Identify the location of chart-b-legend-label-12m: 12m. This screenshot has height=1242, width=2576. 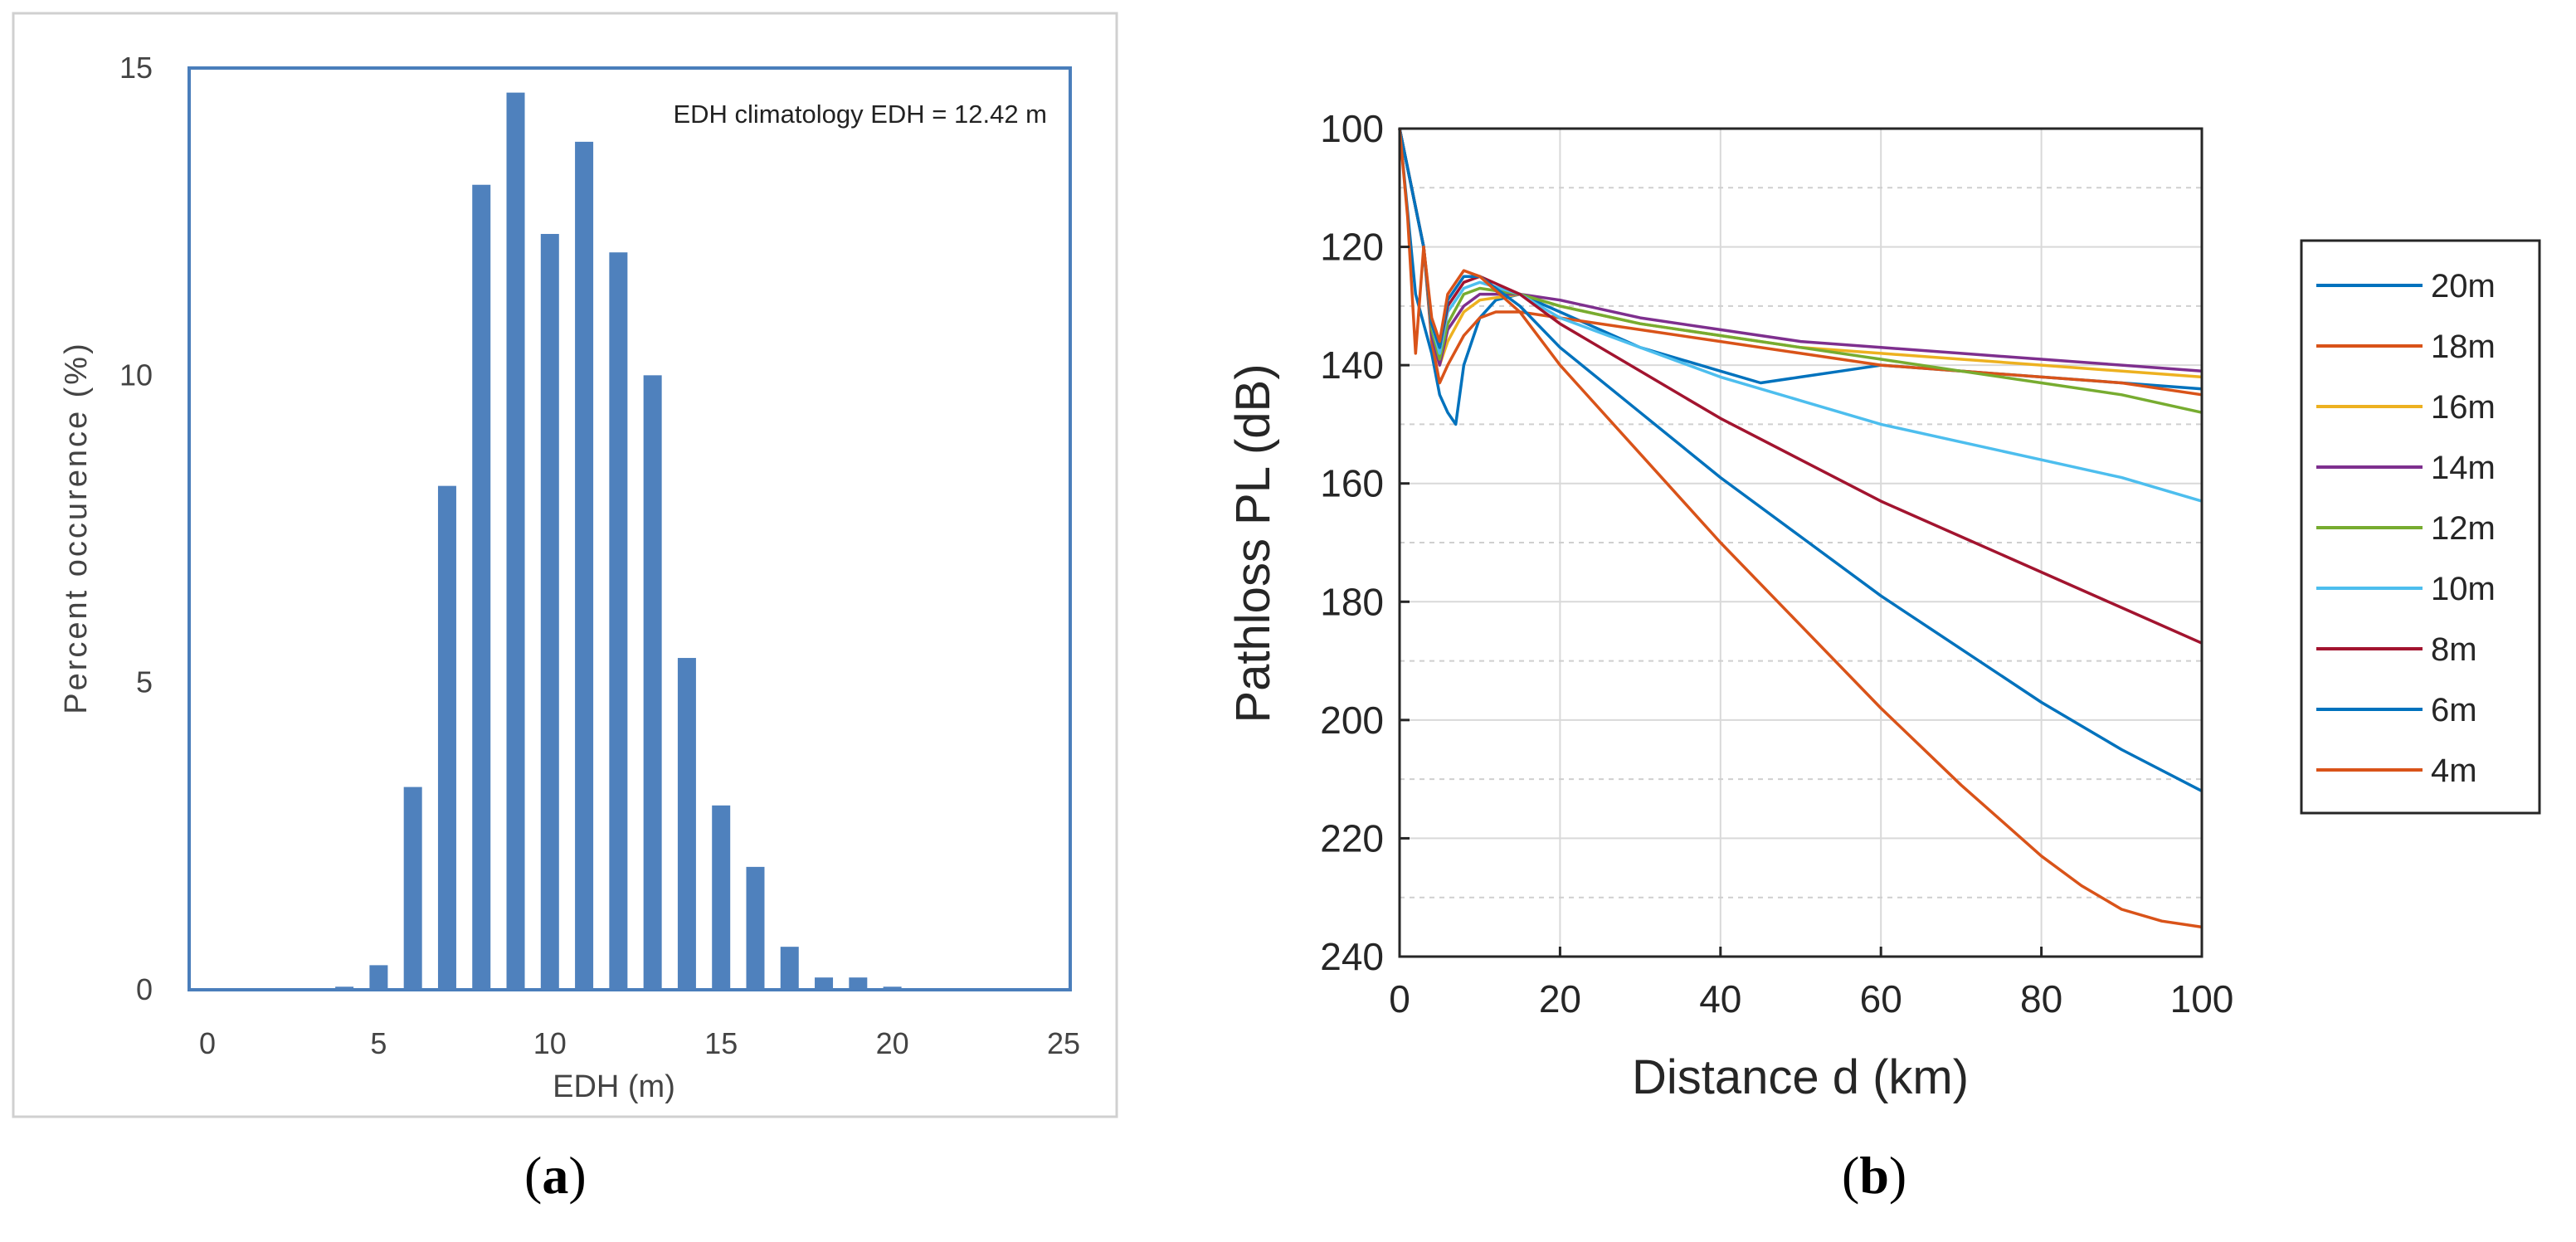
(2463, 528).